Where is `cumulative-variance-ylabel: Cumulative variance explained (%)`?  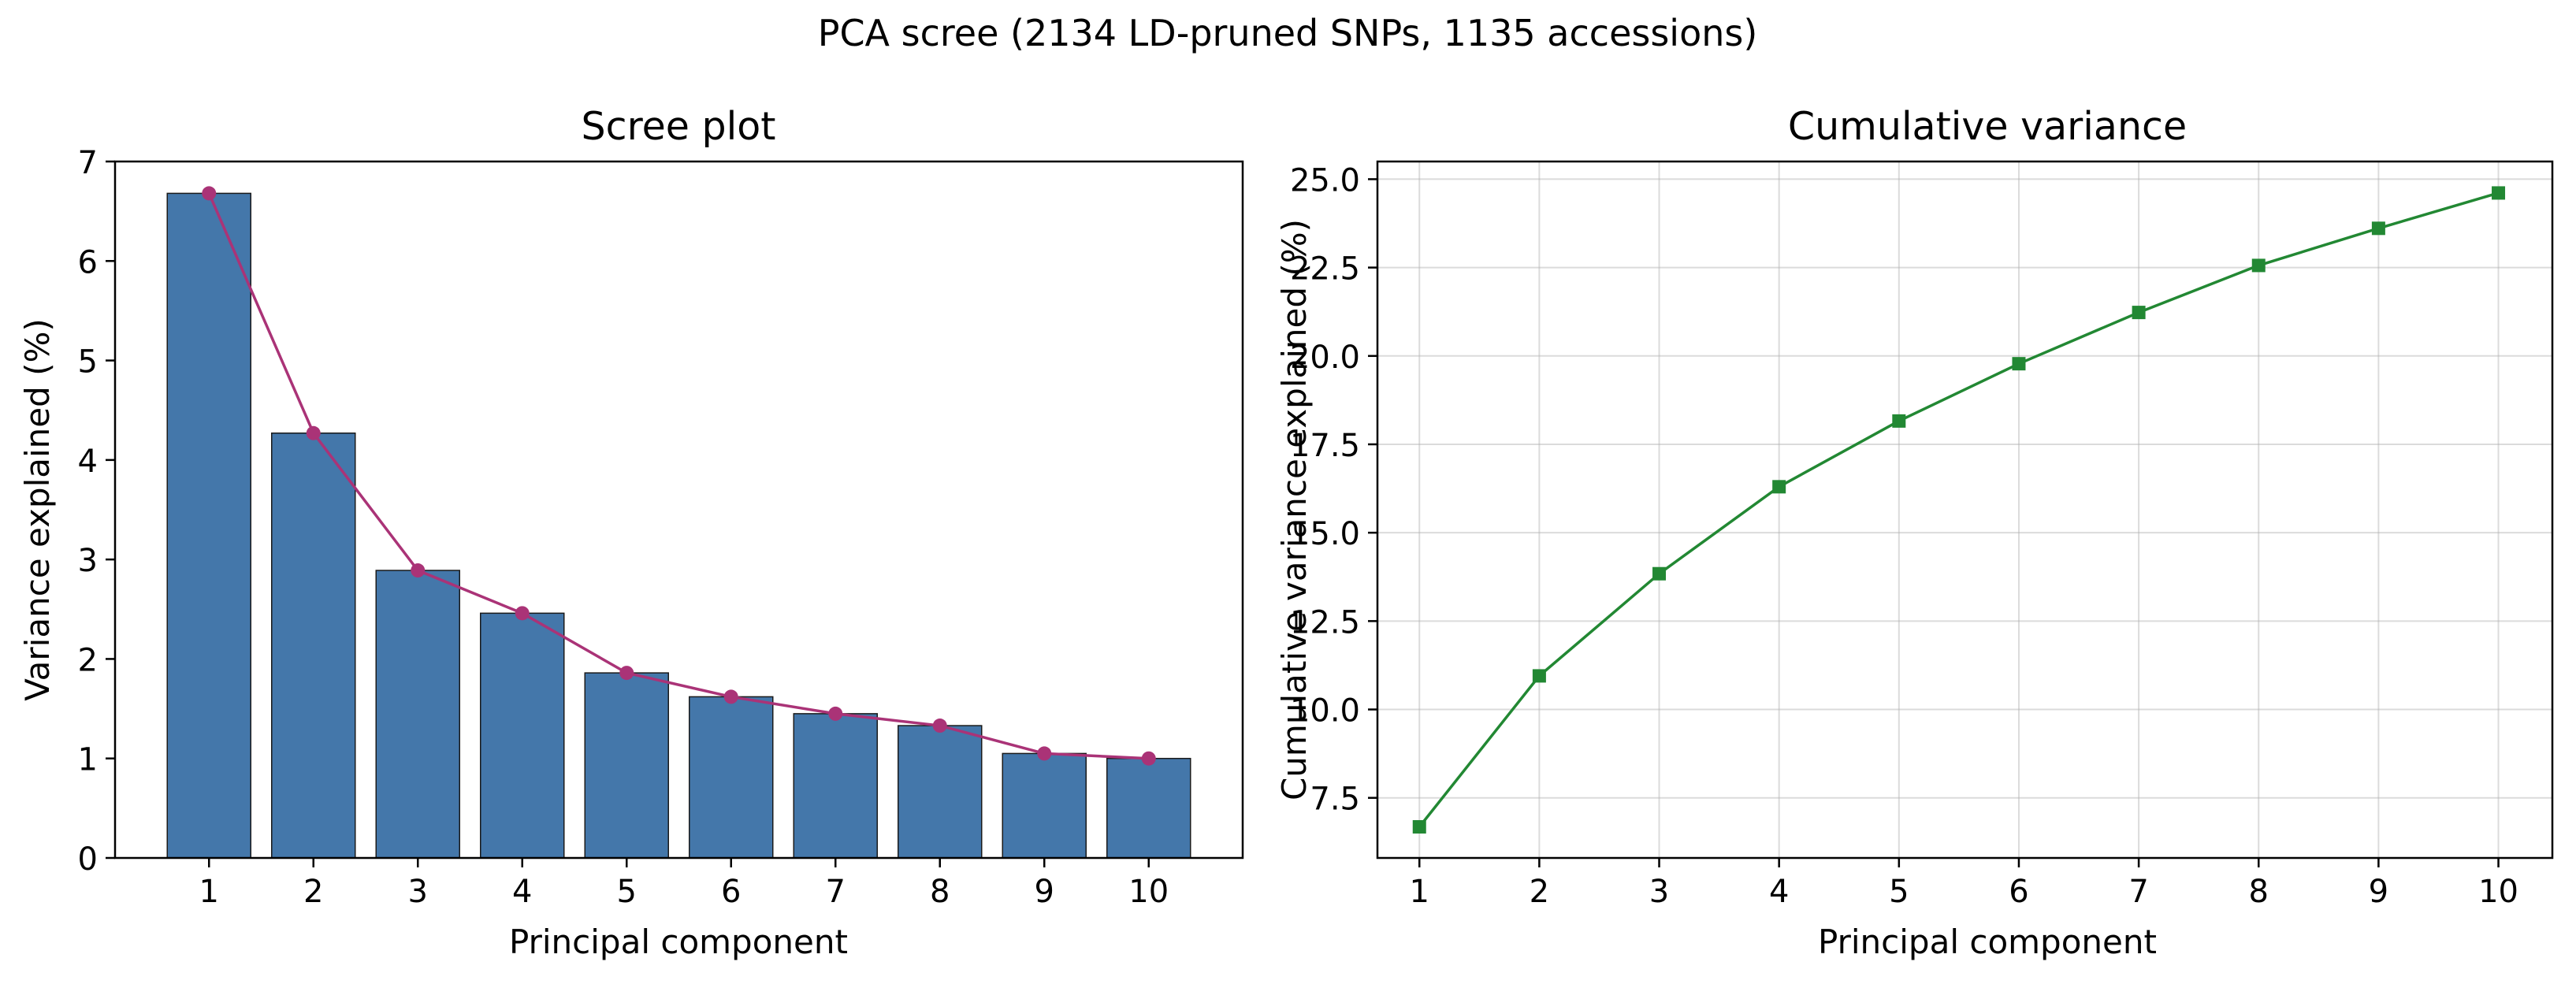 cumulative-variance-ylabel: Cumulative variance explained (%) is located at coordinates (1294, 509).